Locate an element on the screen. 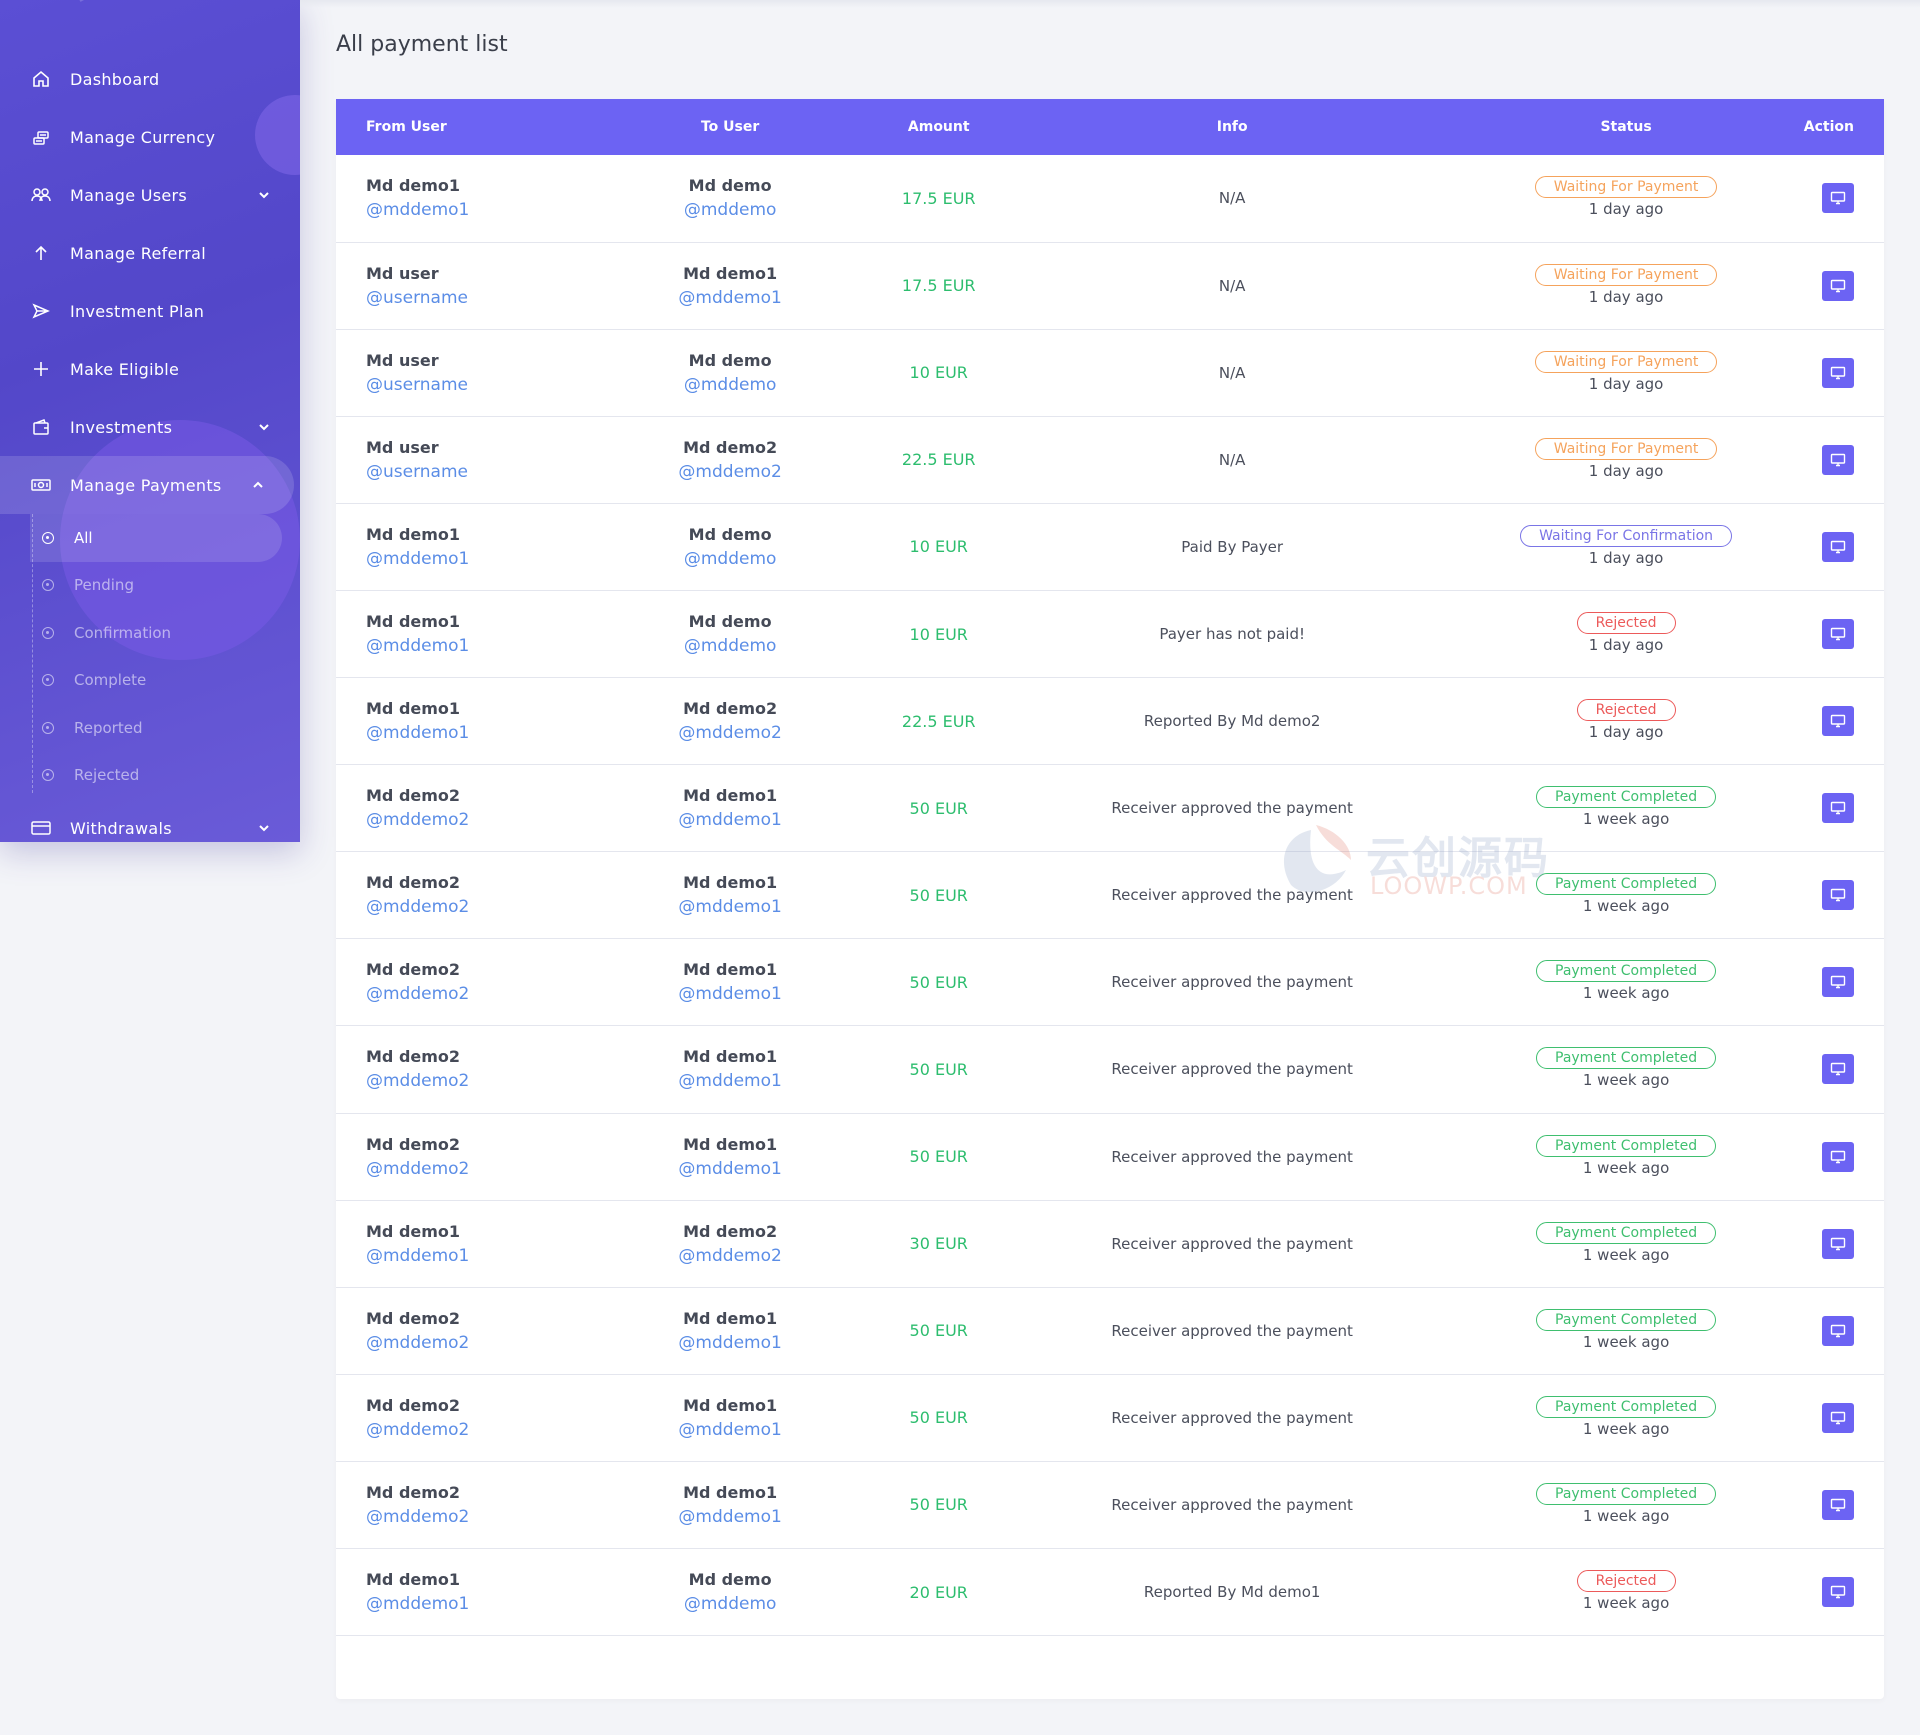  sidebar-item-manage-currency: Manage Currency is located at coordinates (150, 137).